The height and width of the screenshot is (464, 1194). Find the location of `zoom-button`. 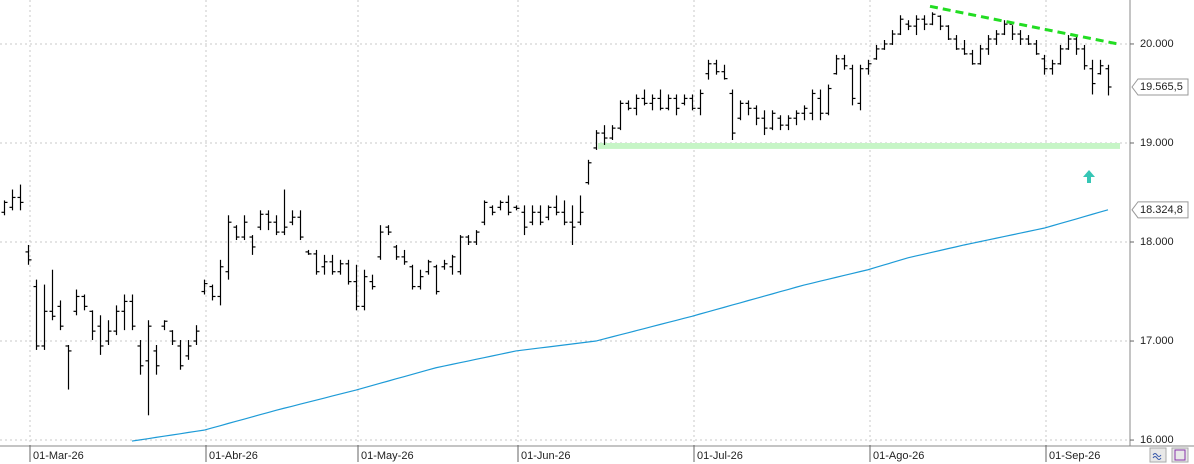

zoom-button is located at coordinates (1158, 455).